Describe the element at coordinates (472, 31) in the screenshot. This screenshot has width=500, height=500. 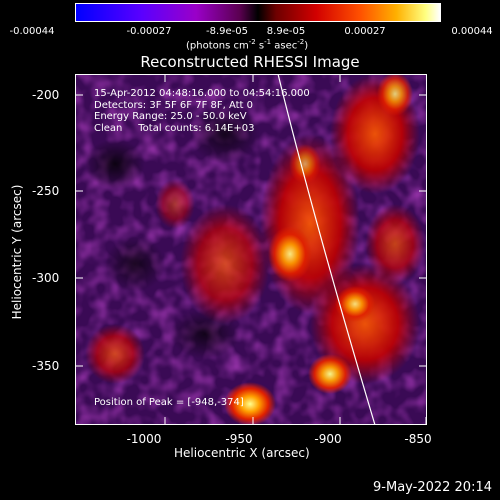
I see `colorbar-tick-label: 0.00044` at that location.